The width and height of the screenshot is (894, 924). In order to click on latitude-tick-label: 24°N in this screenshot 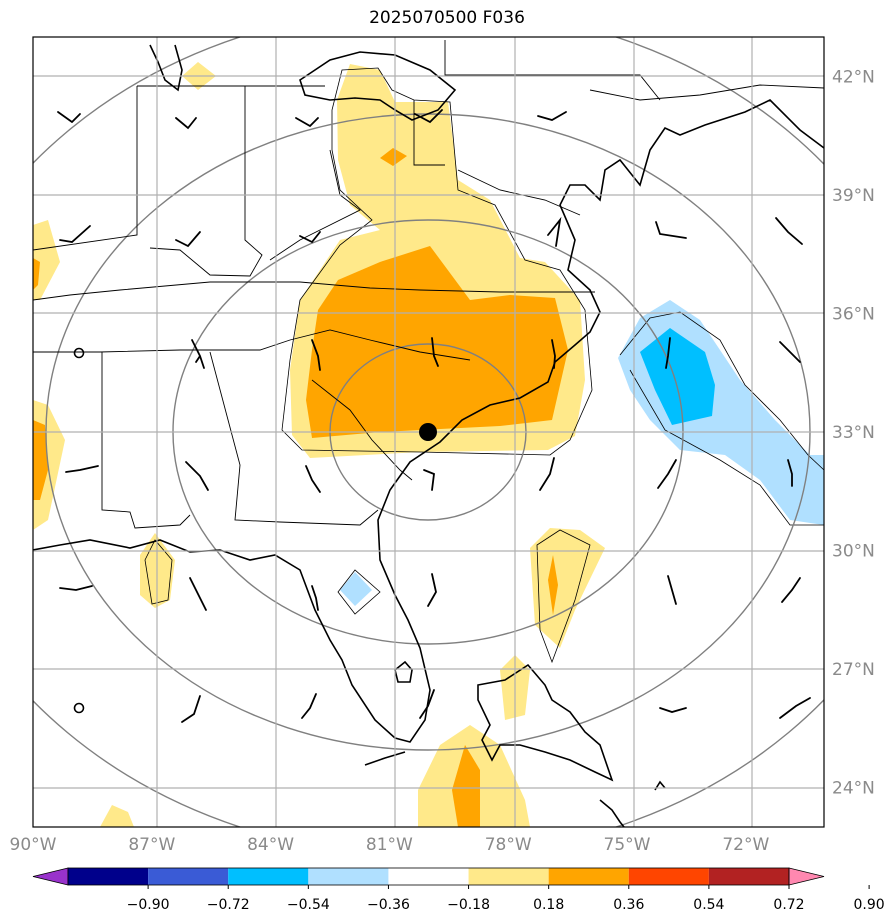, I will do `click(853, 789)`.